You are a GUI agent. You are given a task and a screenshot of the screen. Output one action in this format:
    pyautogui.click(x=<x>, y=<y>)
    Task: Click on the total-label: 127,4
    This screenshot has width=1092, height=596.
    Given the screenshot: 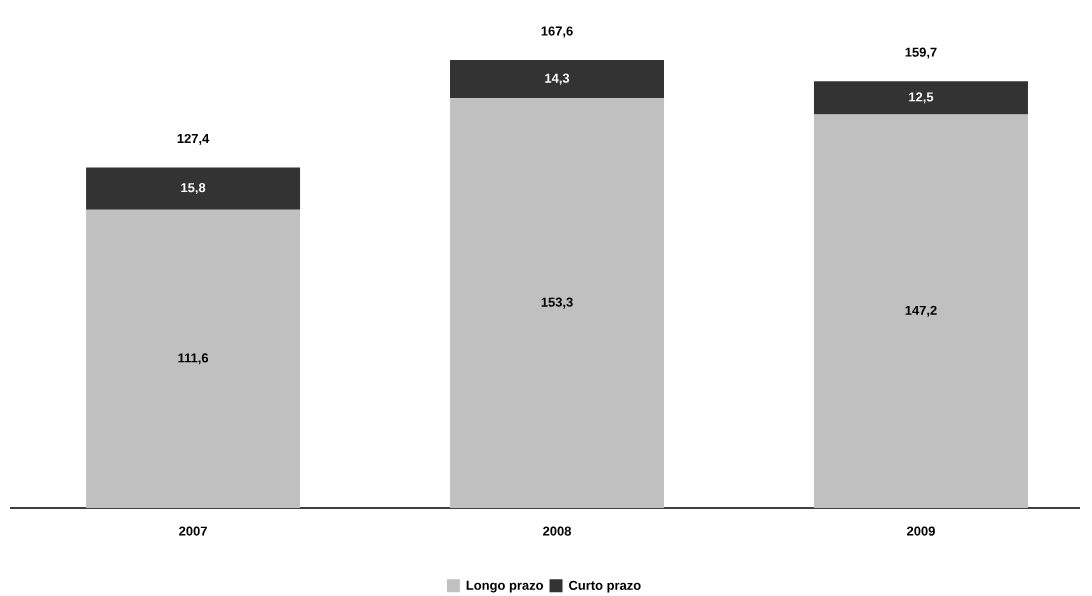 What is the action you would take?
    pyautogui.click(x=193, y=139)
    